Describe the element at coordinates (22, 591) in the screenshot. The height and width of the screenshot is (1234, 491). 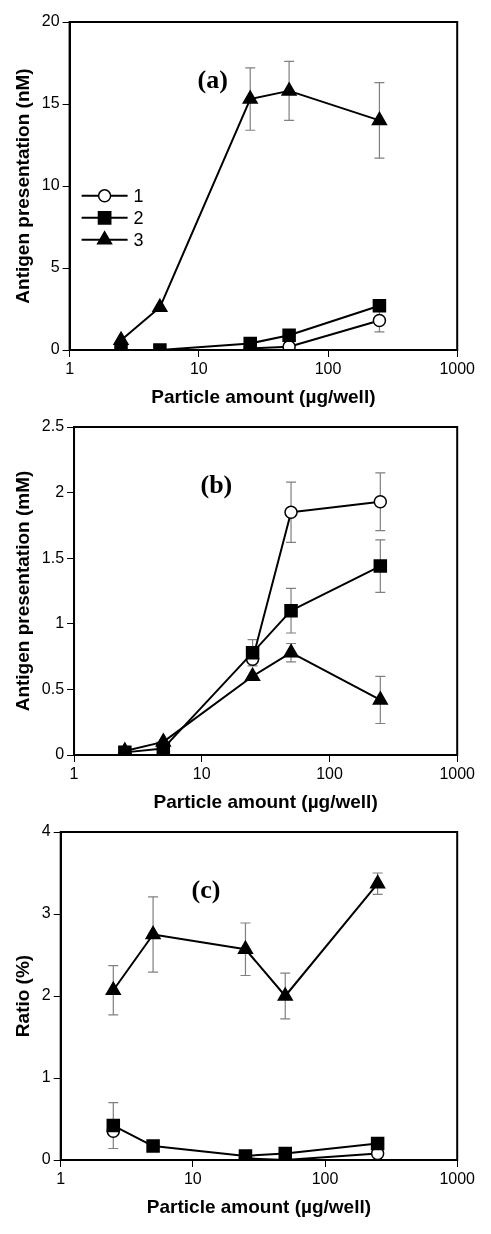
I see `y-axis-title: Antigen presentation (mM)` at that location.